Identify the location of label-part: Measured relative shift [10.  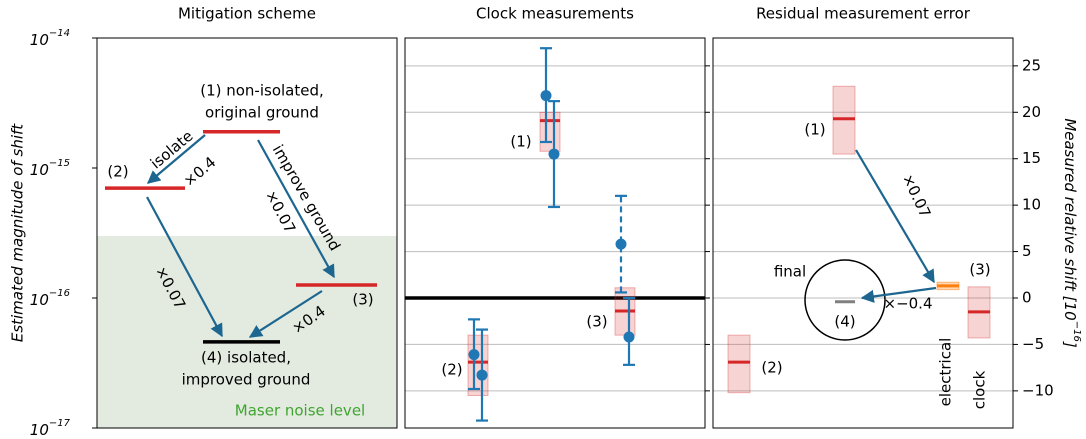
(1071, 219).